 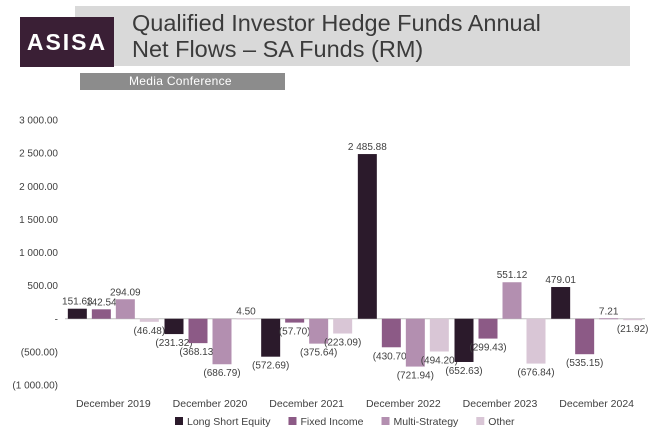 I want to click on data-label: 551.12, so click(x=512, y=275).